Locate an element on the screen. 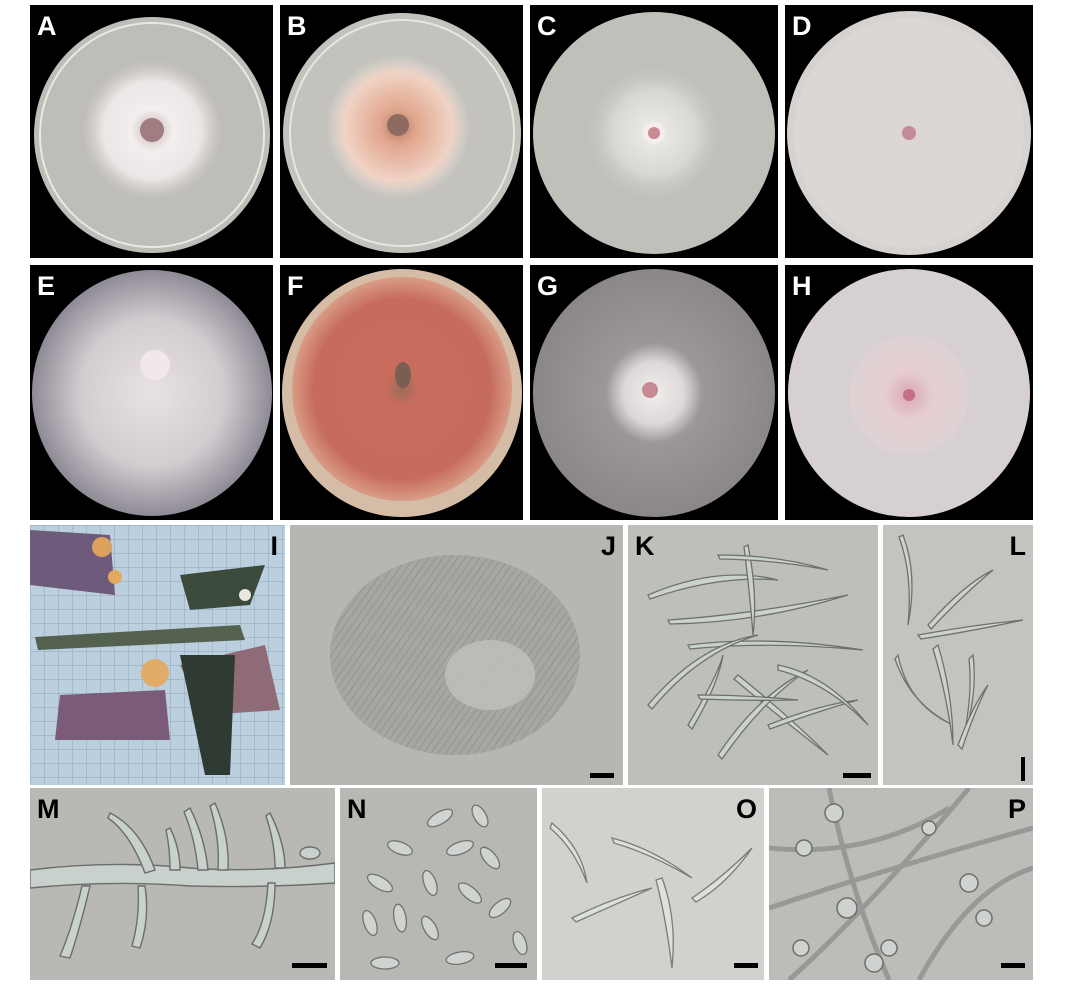 The height and width of the screenshot is (988, 1080). panel-label-d: D is located at coordinates (802, 26).